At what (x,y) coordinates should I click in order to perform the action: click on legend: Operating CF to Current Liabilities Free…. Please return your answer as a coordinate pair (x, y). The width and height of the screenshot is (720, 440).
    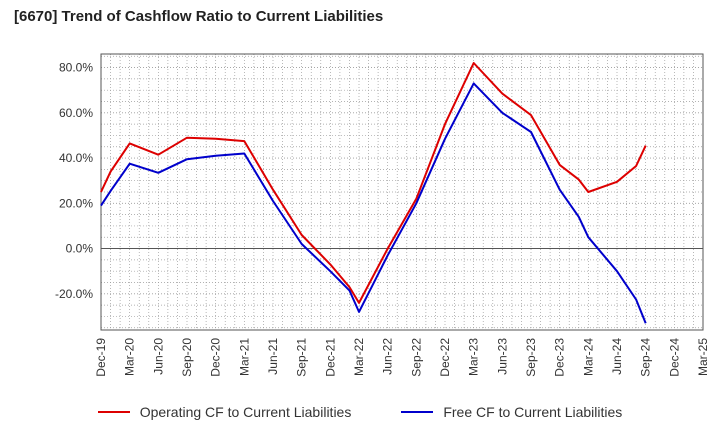
    Looking at the image, I should click on (360, 412).